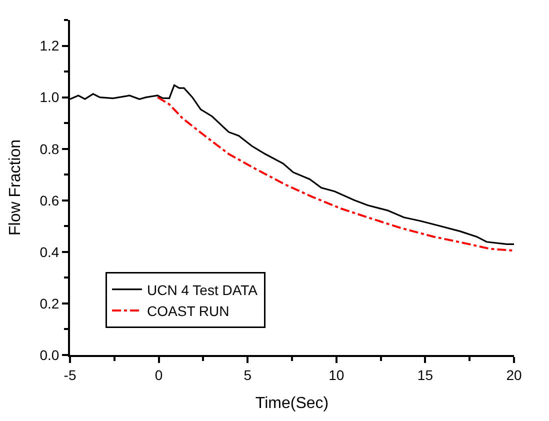 The width and height of the screenshot is (549, 421). I want to click on y-tick-label: 0.2, so click(50, 303).